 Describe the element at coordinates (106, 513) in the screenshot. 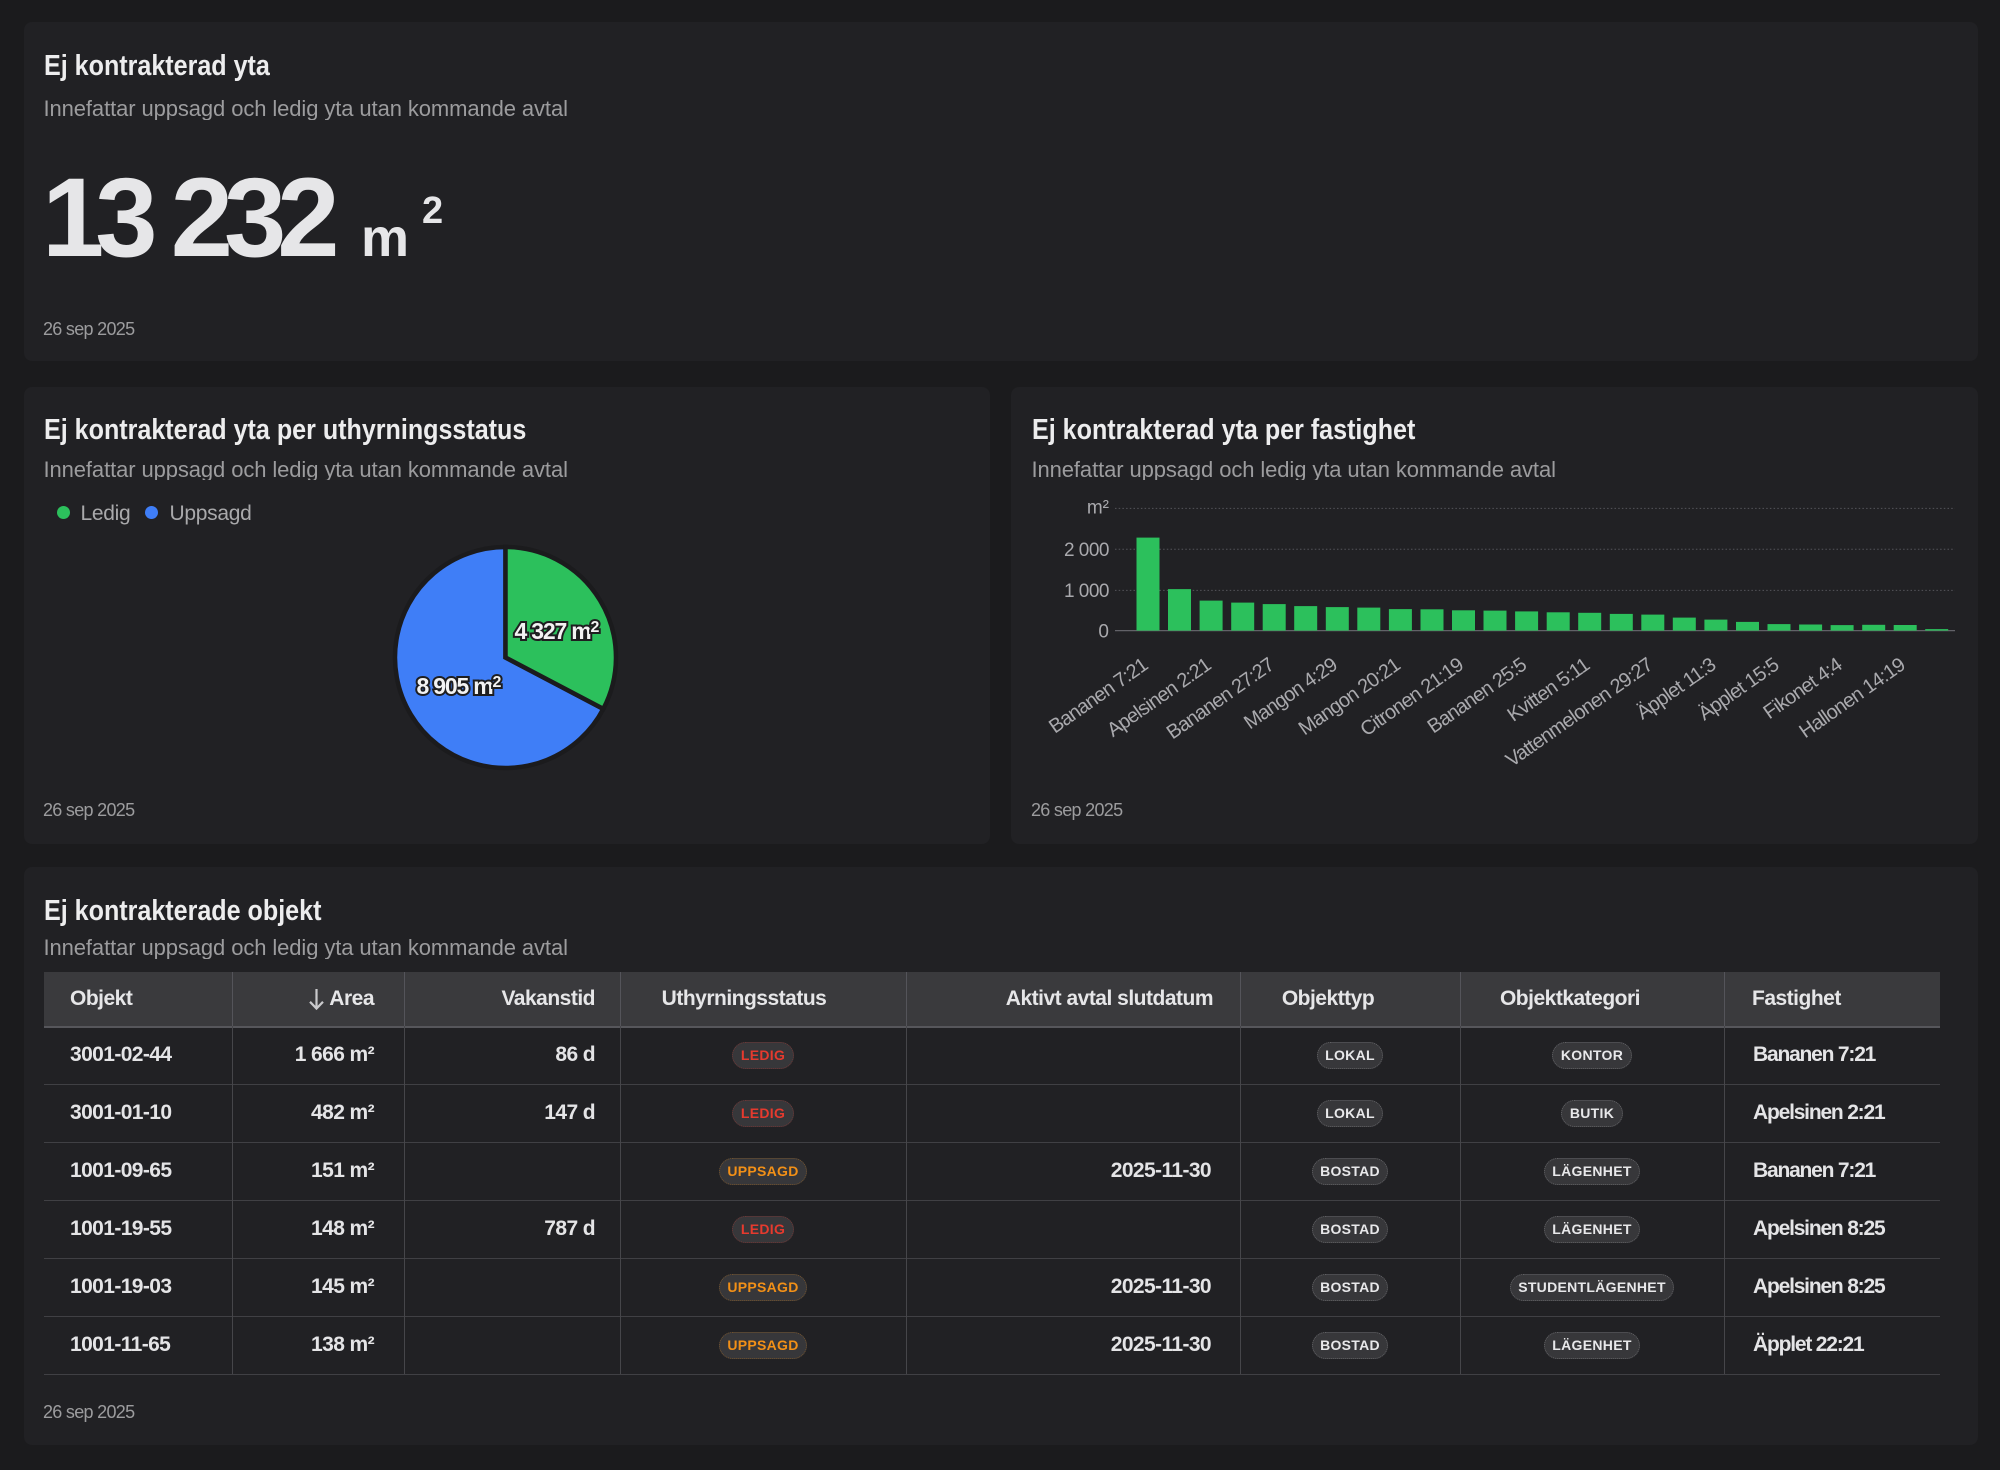

I see `svg-text: Ledig` at that location.